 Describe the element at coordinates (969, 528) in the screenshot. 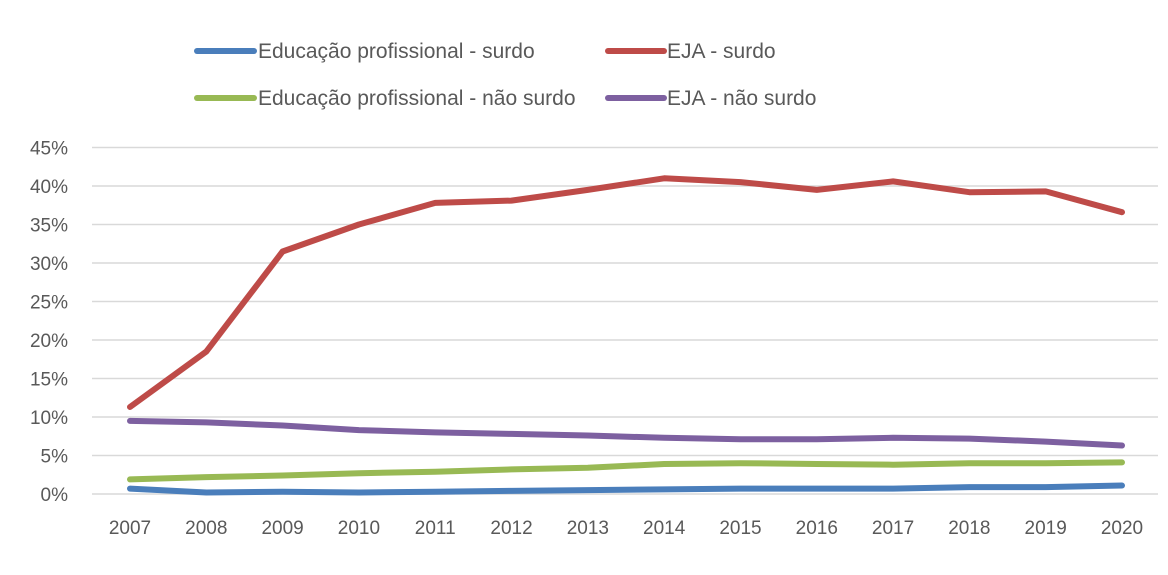

I see `x-tick-label: 2018` at that location.